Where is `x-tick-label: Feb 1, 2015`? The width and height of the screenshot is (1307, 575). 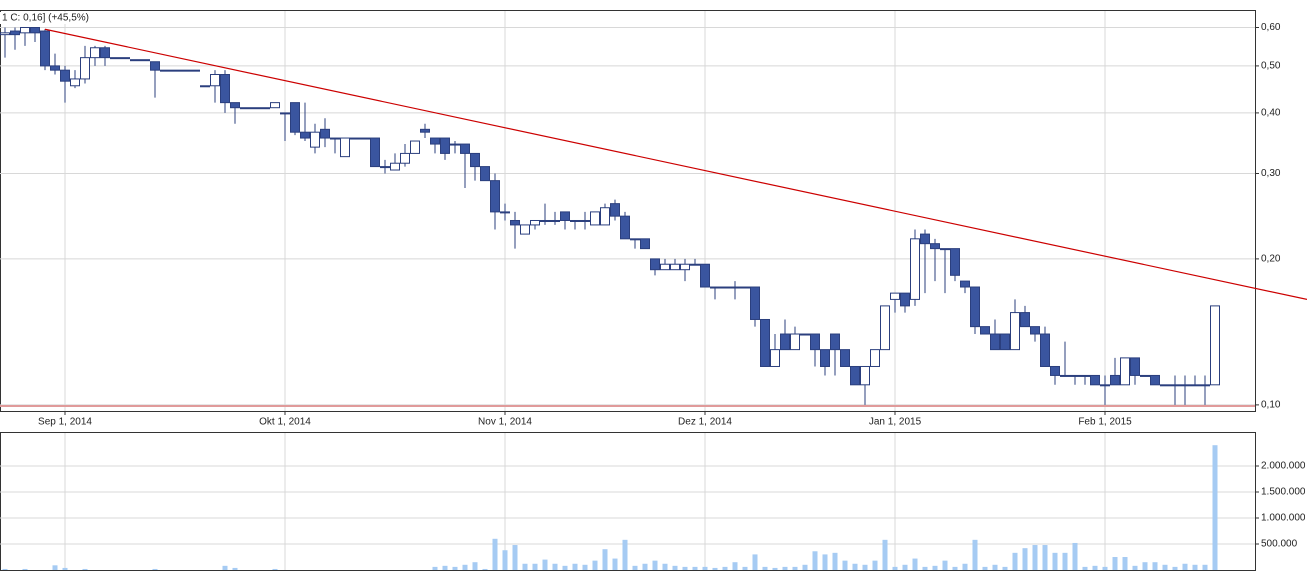 x-tick-label: Feb 1, 2015 is located at coordinates (1105, 422).